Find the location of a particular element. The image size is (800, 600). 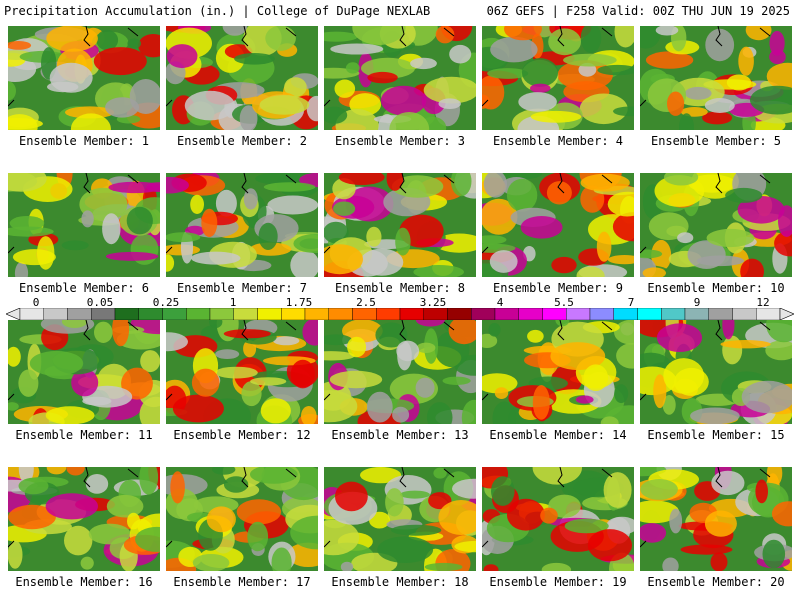

ensemble-member-label: Ensemble Member: 15 is located at coordinates (716, 435).